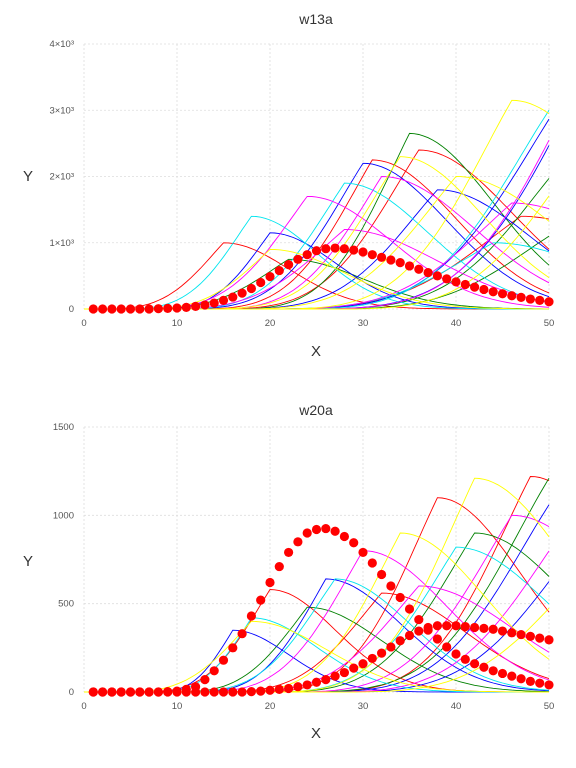  Describe the element at coordinates (63, 427) in the screenshot. I see `y-tick-label: 1500` at that location.